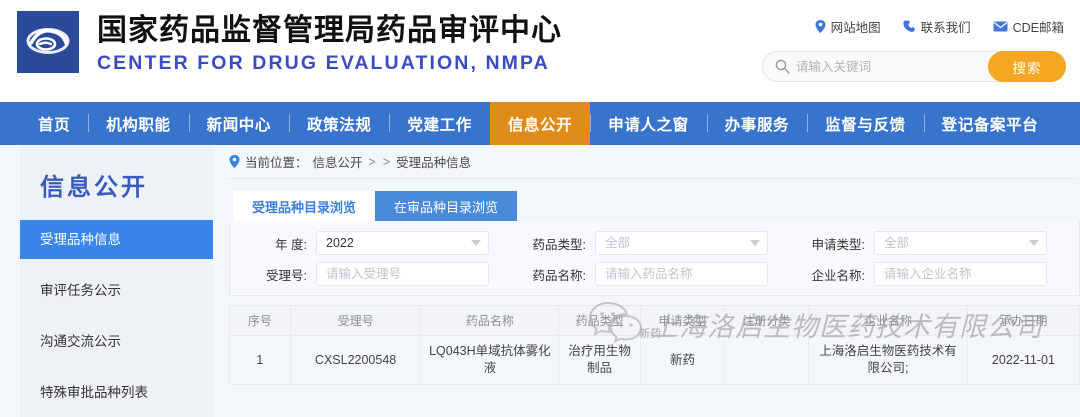  Describe the element at coordinates (767, 320) in the screenshot. I see `col-reg-class: 注册分类` at that location.